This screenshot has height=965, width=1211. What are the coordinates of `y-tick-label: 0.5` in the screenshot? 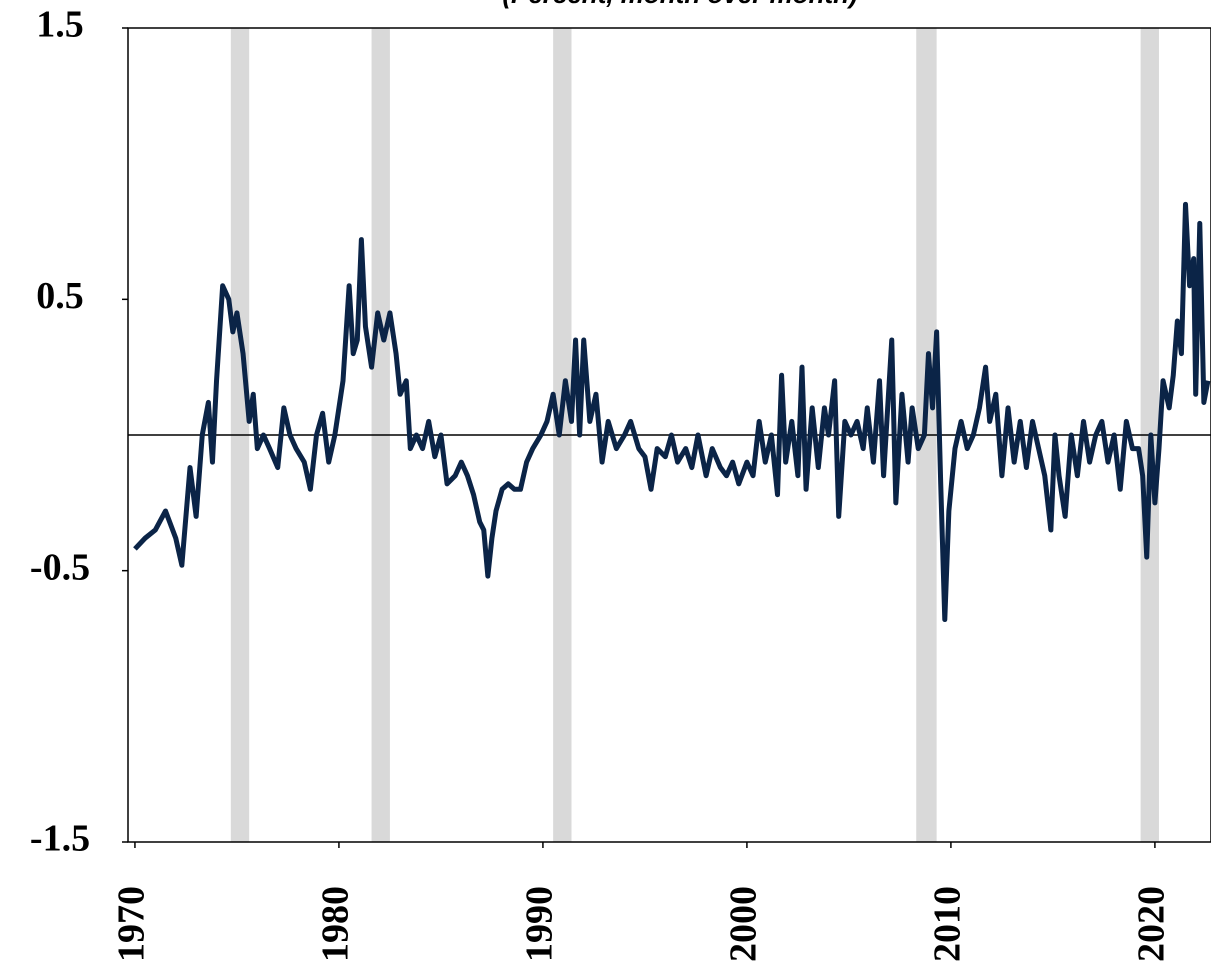 It's located at (60, 296).